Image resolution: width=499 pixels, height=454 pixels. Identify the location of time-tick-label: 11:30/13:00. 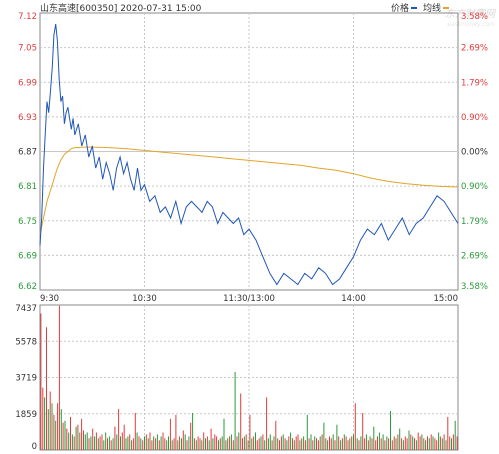
(249, 299).